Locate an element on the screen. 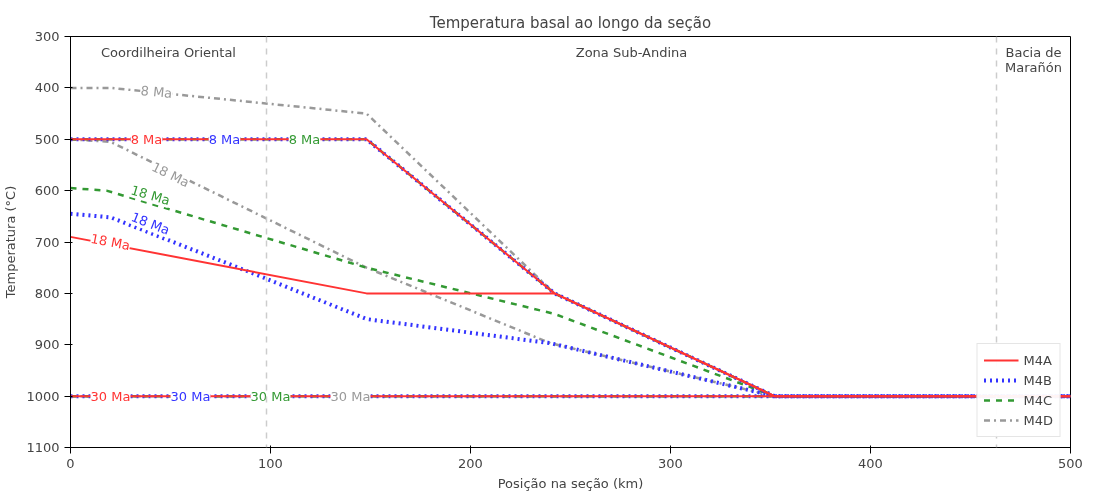  x-tick-label: 500 is located at coordinates (1070, 463).